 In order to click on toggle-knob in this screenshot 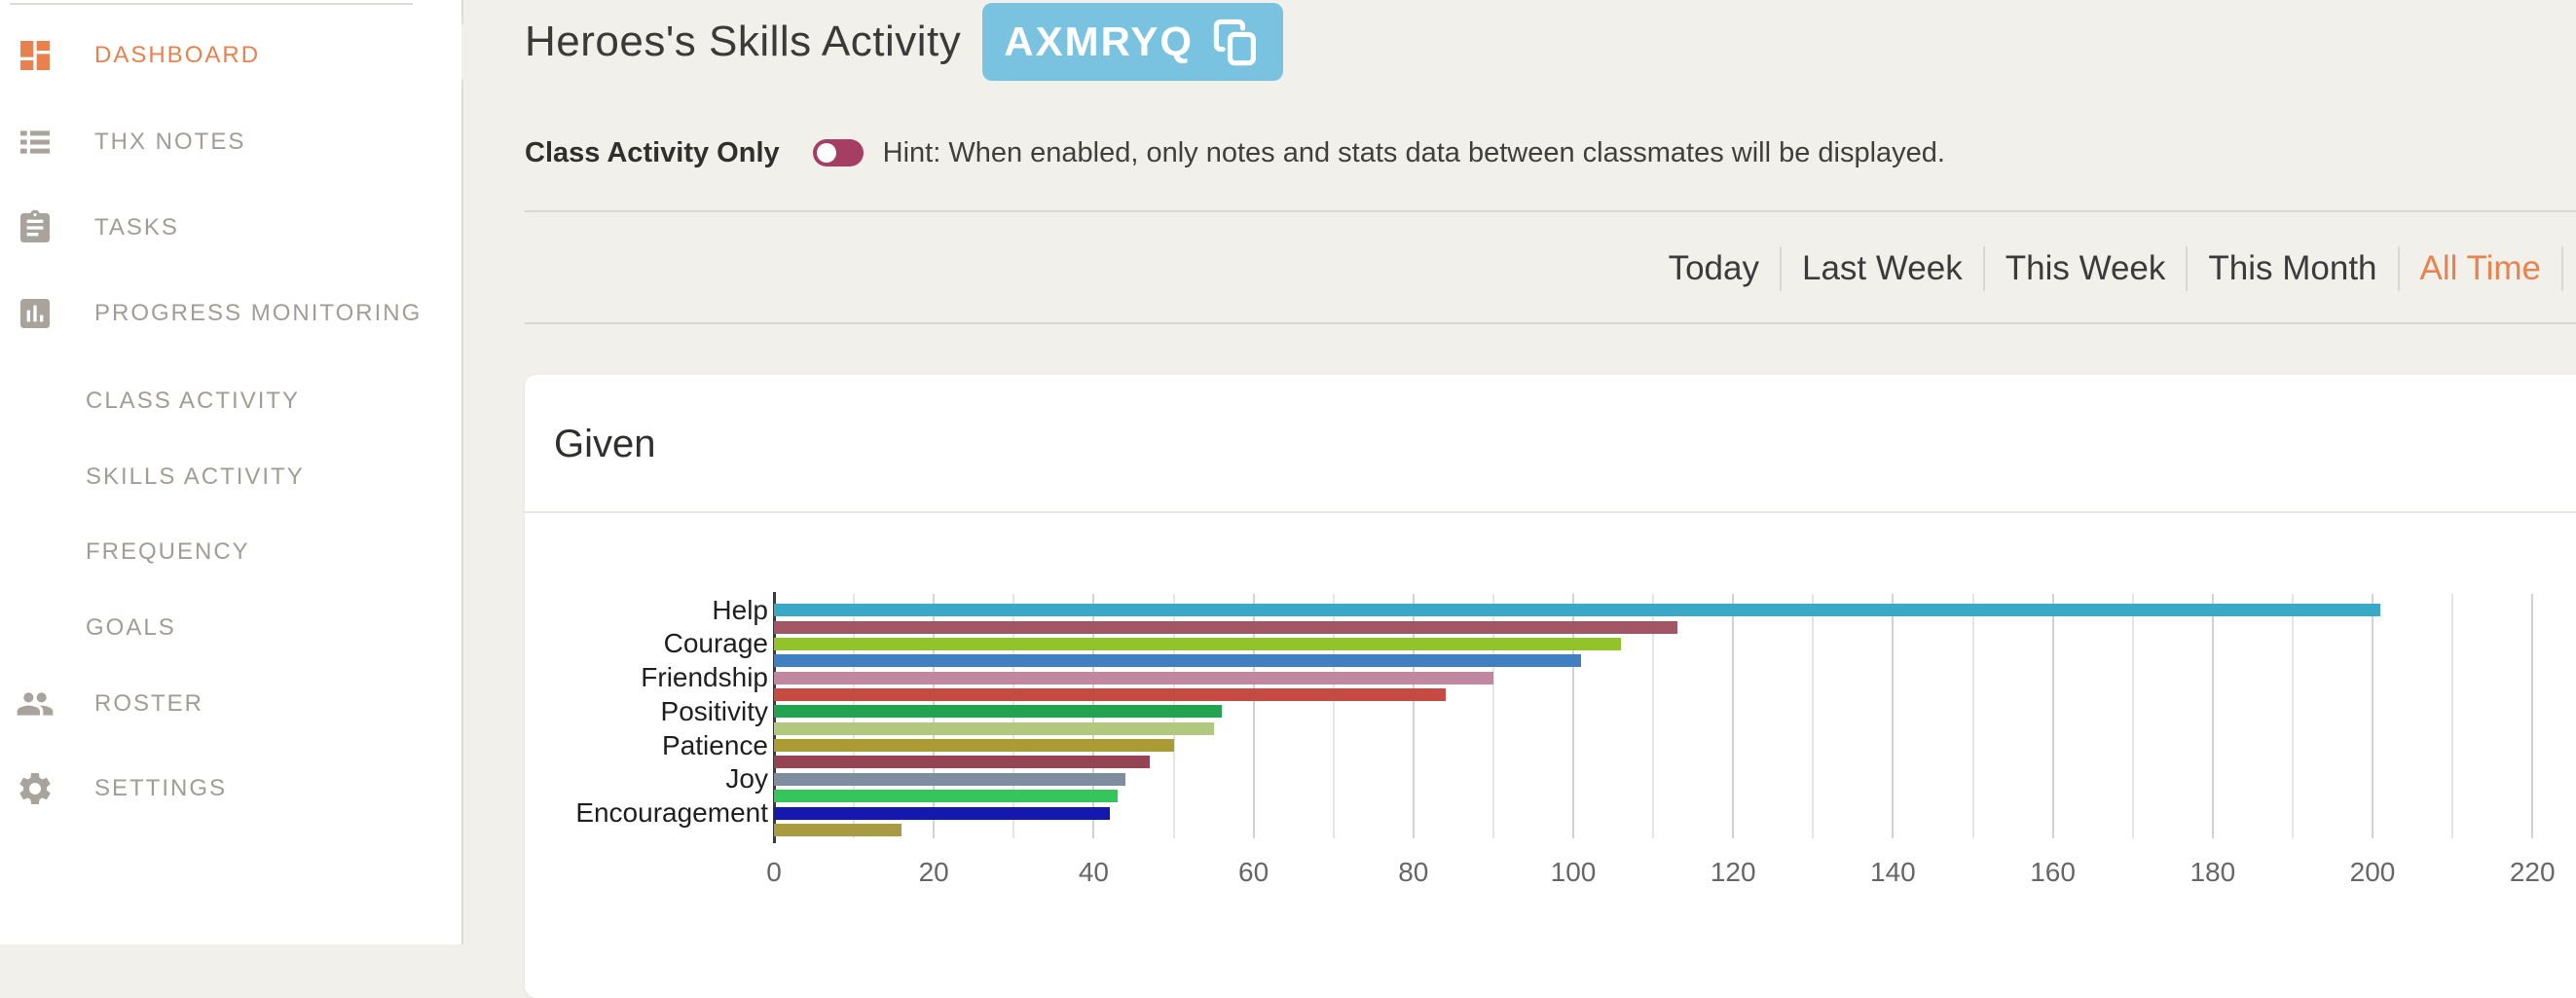, I will do `click(826, 153)`.